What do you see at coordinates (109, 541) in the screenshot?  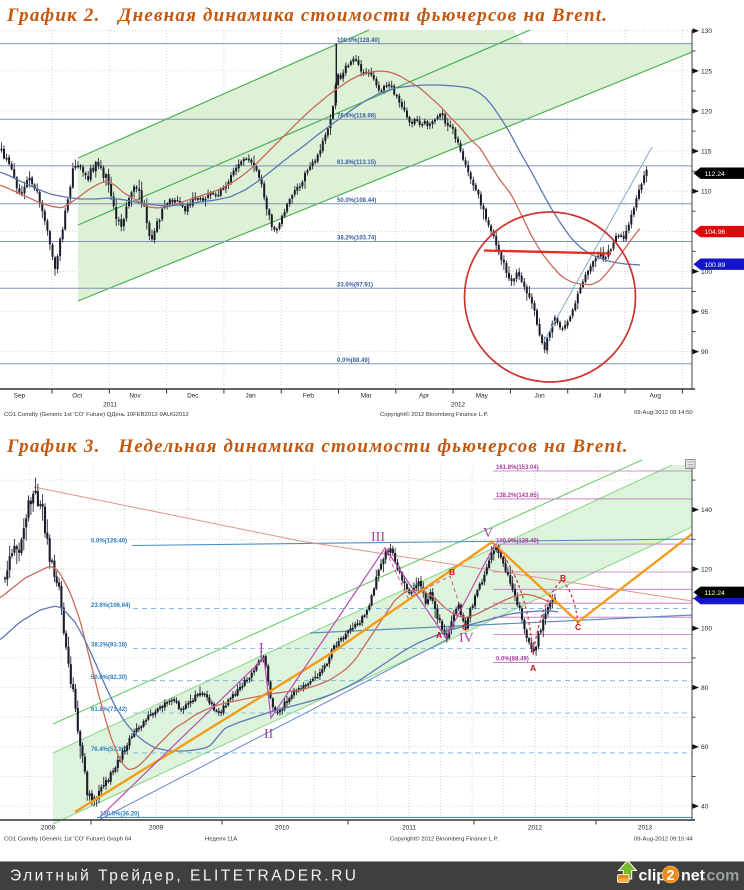 I see `svg-text: 0.0%(128.40)` at bounding box center [109, 541].